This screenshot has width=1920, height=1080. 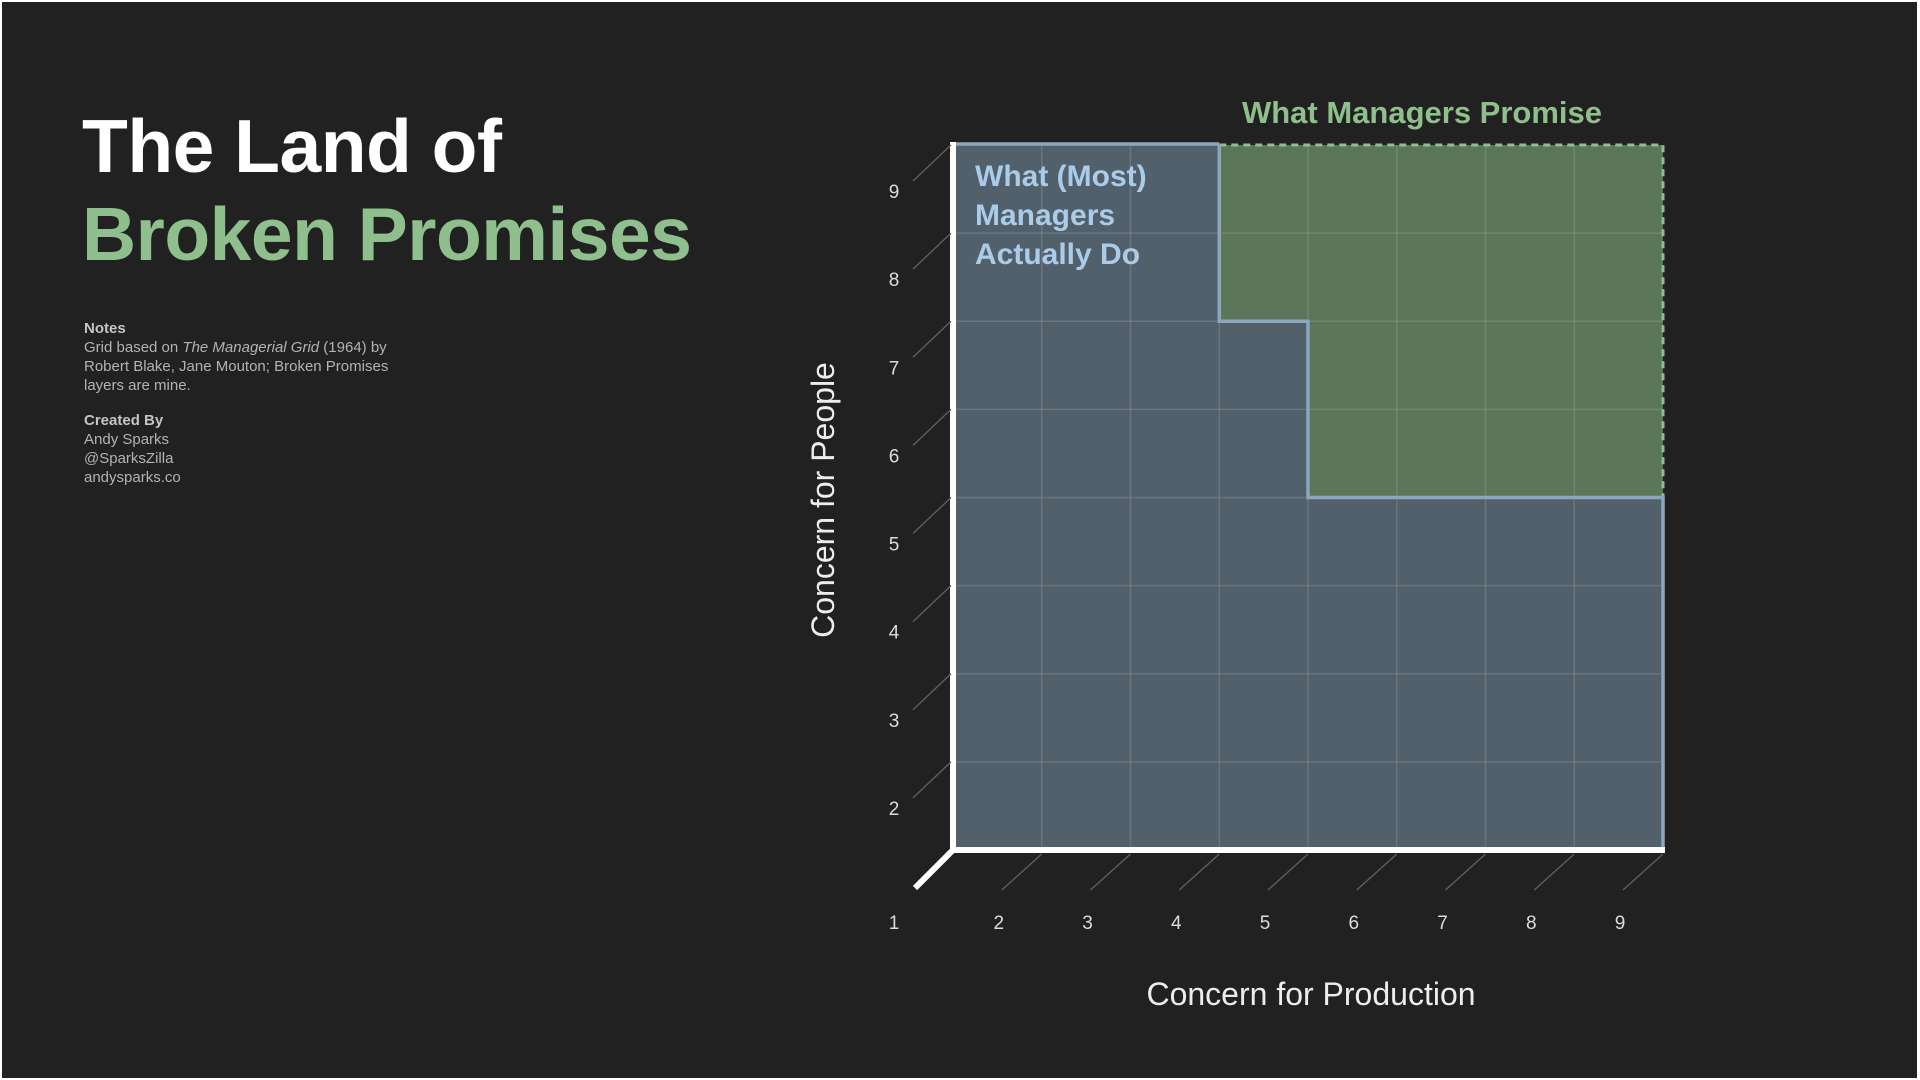 What do you see at coordinates (292, 146) in the screenshot?
I see `title-line-1: The Land of` at bounding box center [292, 146].